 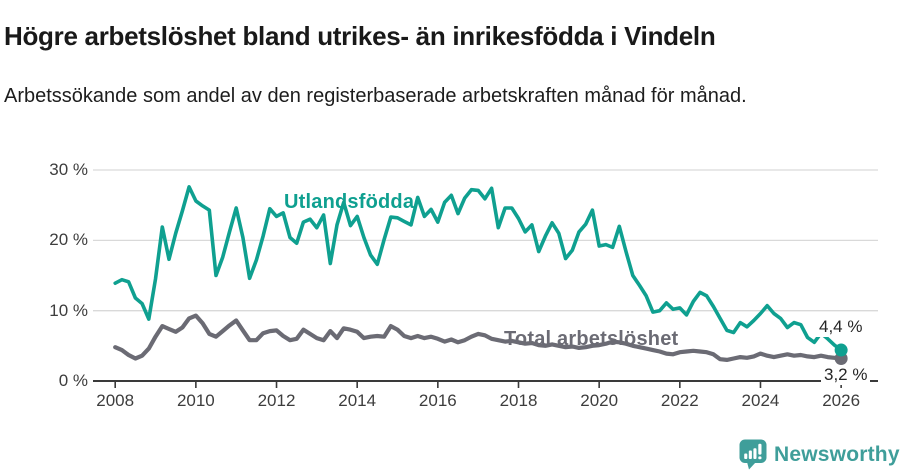 I want to click on x-axis-label-2012: 2012, so click(x=276, y=400).